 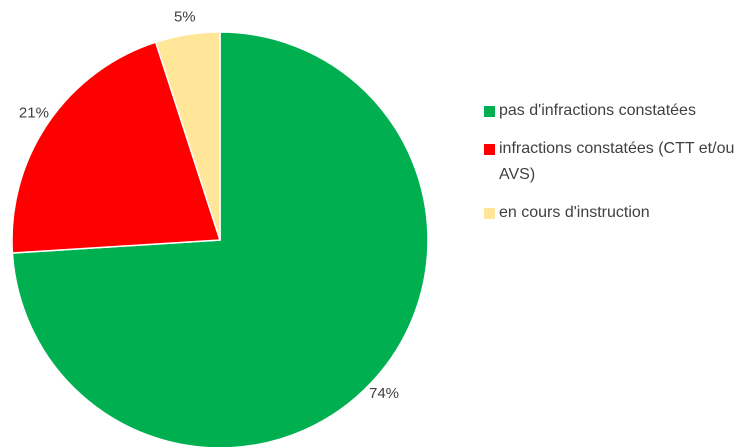 What do you see at coordinates (384, 393) in the screenshot?
I see `data-label: 74%` at bounding box center [384, 393].